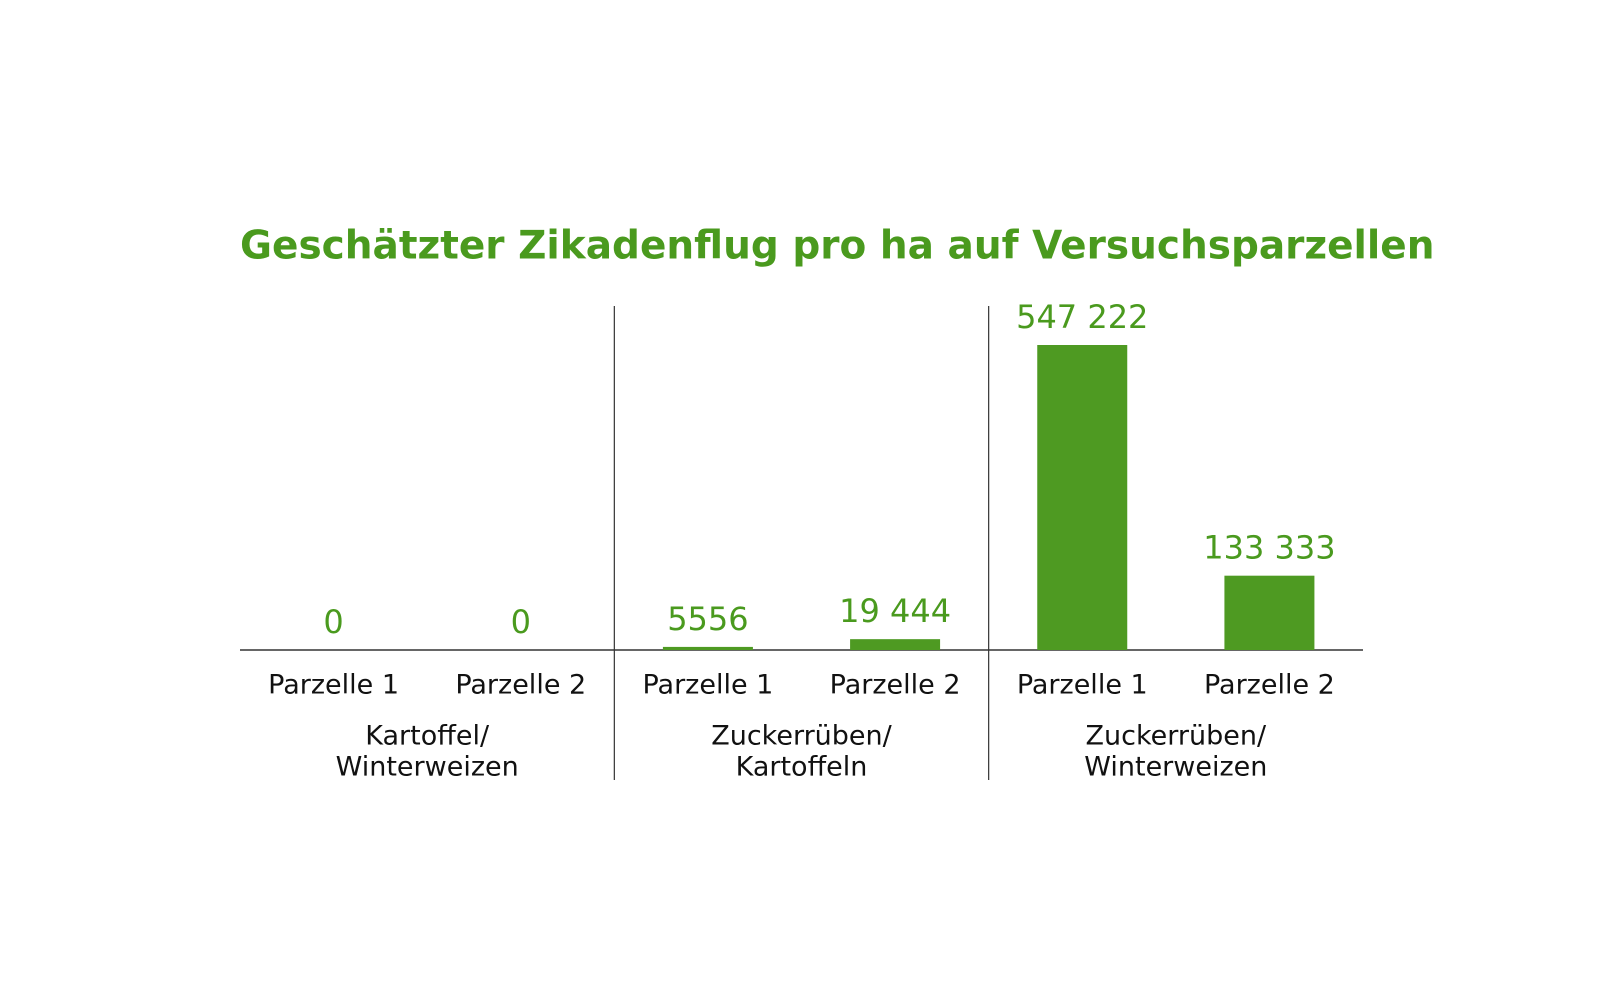  Describe the element at coordinates (895, 611) in the screenshot. I see `value-label: 19 444` at that location.